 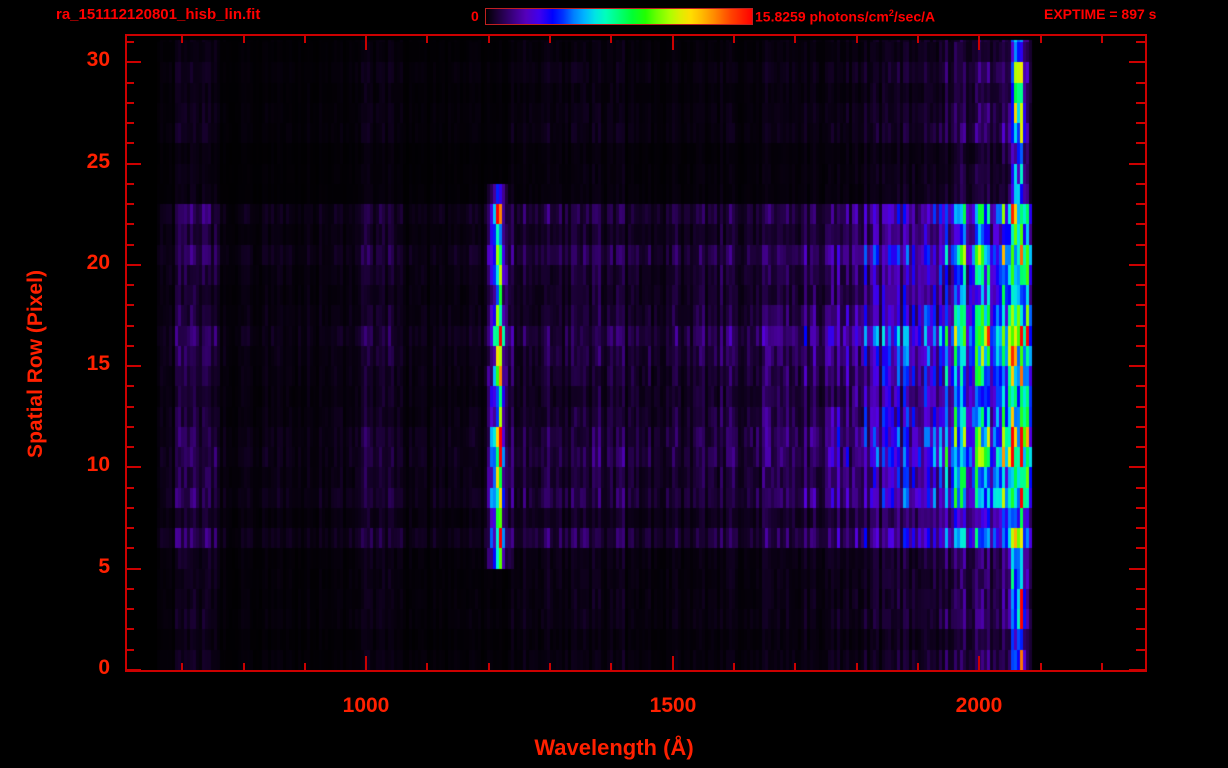 What do you see at coordinates (98, 464) in the screenshot?
I see `y-tick-label: 10` at bounding box center [98, 464].